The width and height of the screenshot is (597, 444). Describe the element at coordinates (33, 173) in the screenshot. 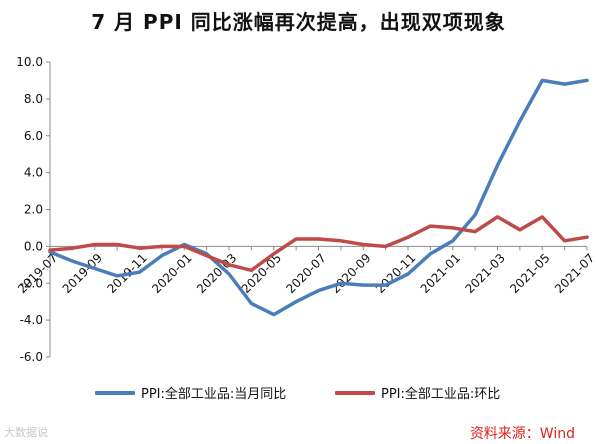

I see `y-tick-label: 4.0` at that location.